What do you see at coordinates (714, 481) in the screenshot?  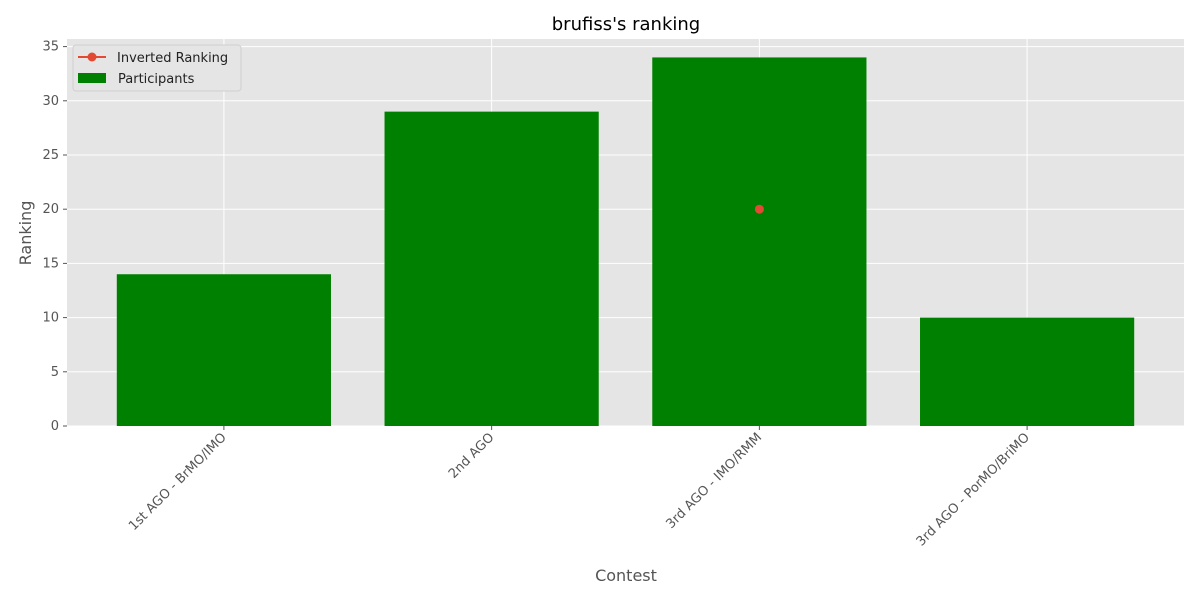 I see `x-tick-label: 3rd AGO - IMO/RMM` at bounding box center [714, 481].